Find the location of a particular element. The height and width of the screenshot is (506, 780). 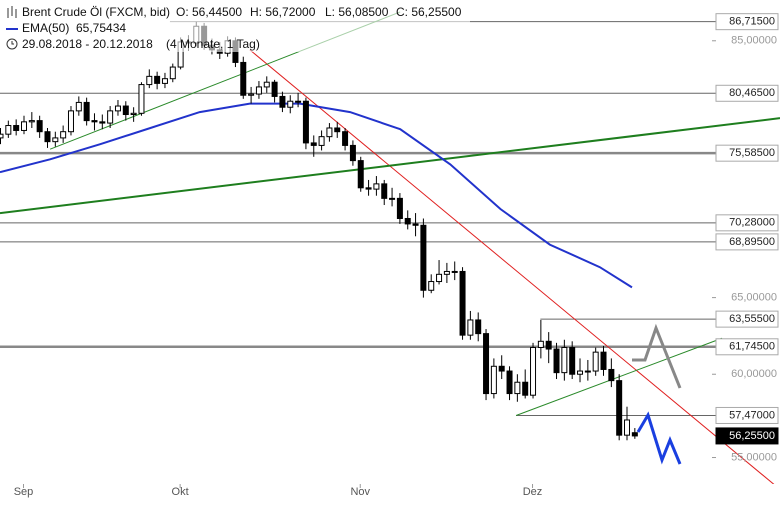

ohlc-low: L: 56,08500 is located at coordinates (357, 12).